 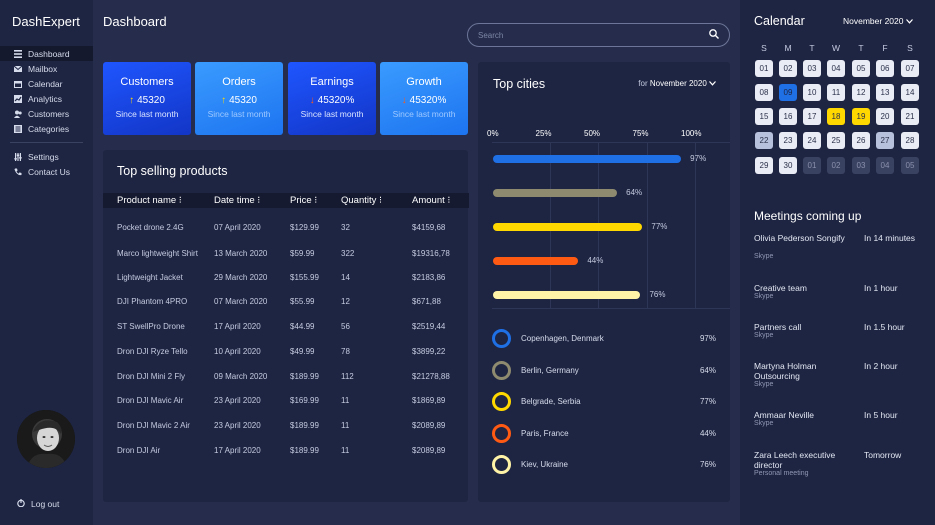 I want to click on sidebar-item-customers: Customers, so click(x=46, y=113).